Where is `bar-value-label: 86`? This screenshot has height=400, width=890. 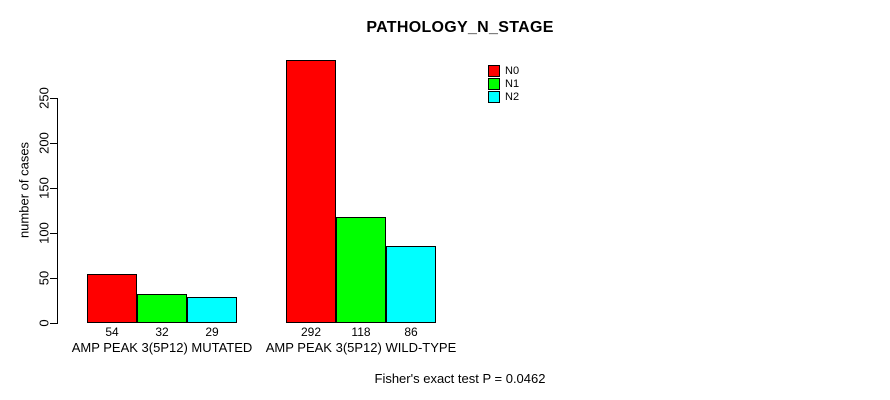
bar-value-label: 86 is located at coordinates (411, 332).